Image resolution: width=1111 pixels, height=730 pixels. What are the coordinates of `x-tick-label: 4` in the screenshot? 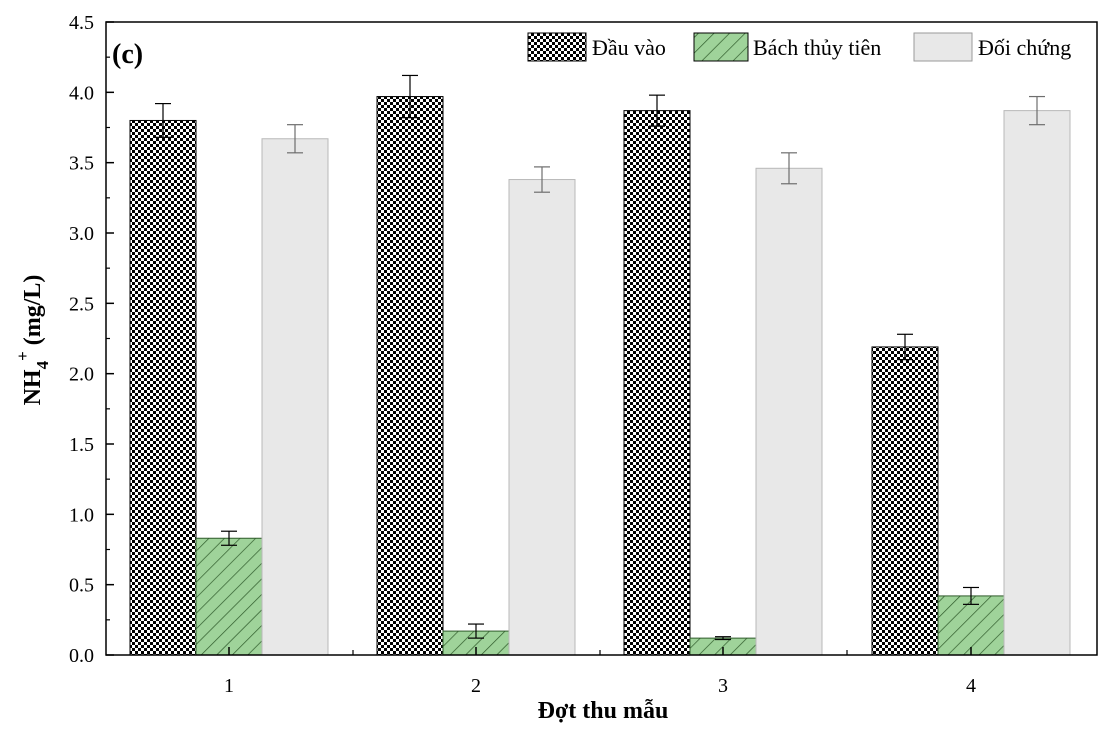 It's located at (971, 686).